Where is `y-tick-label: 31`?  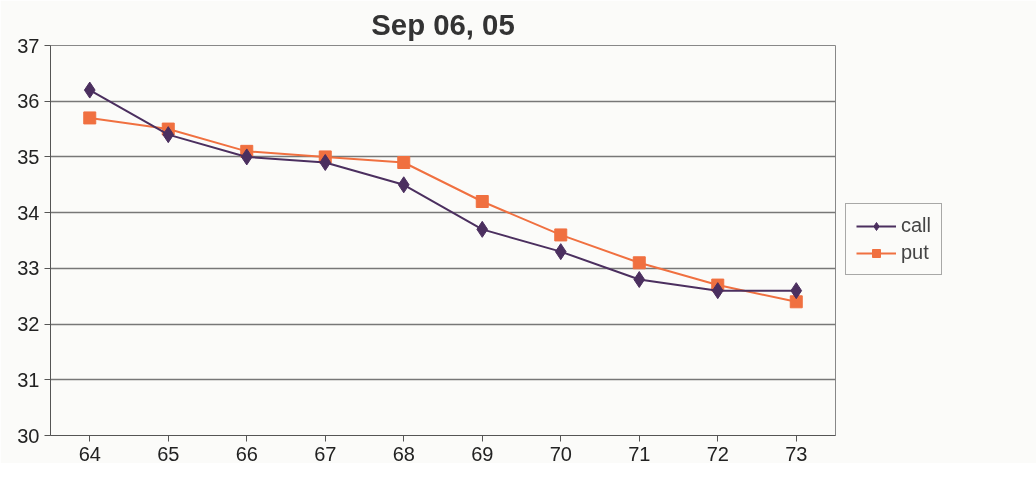 y-tick-label: 31 is located at coordinates (28, 379).